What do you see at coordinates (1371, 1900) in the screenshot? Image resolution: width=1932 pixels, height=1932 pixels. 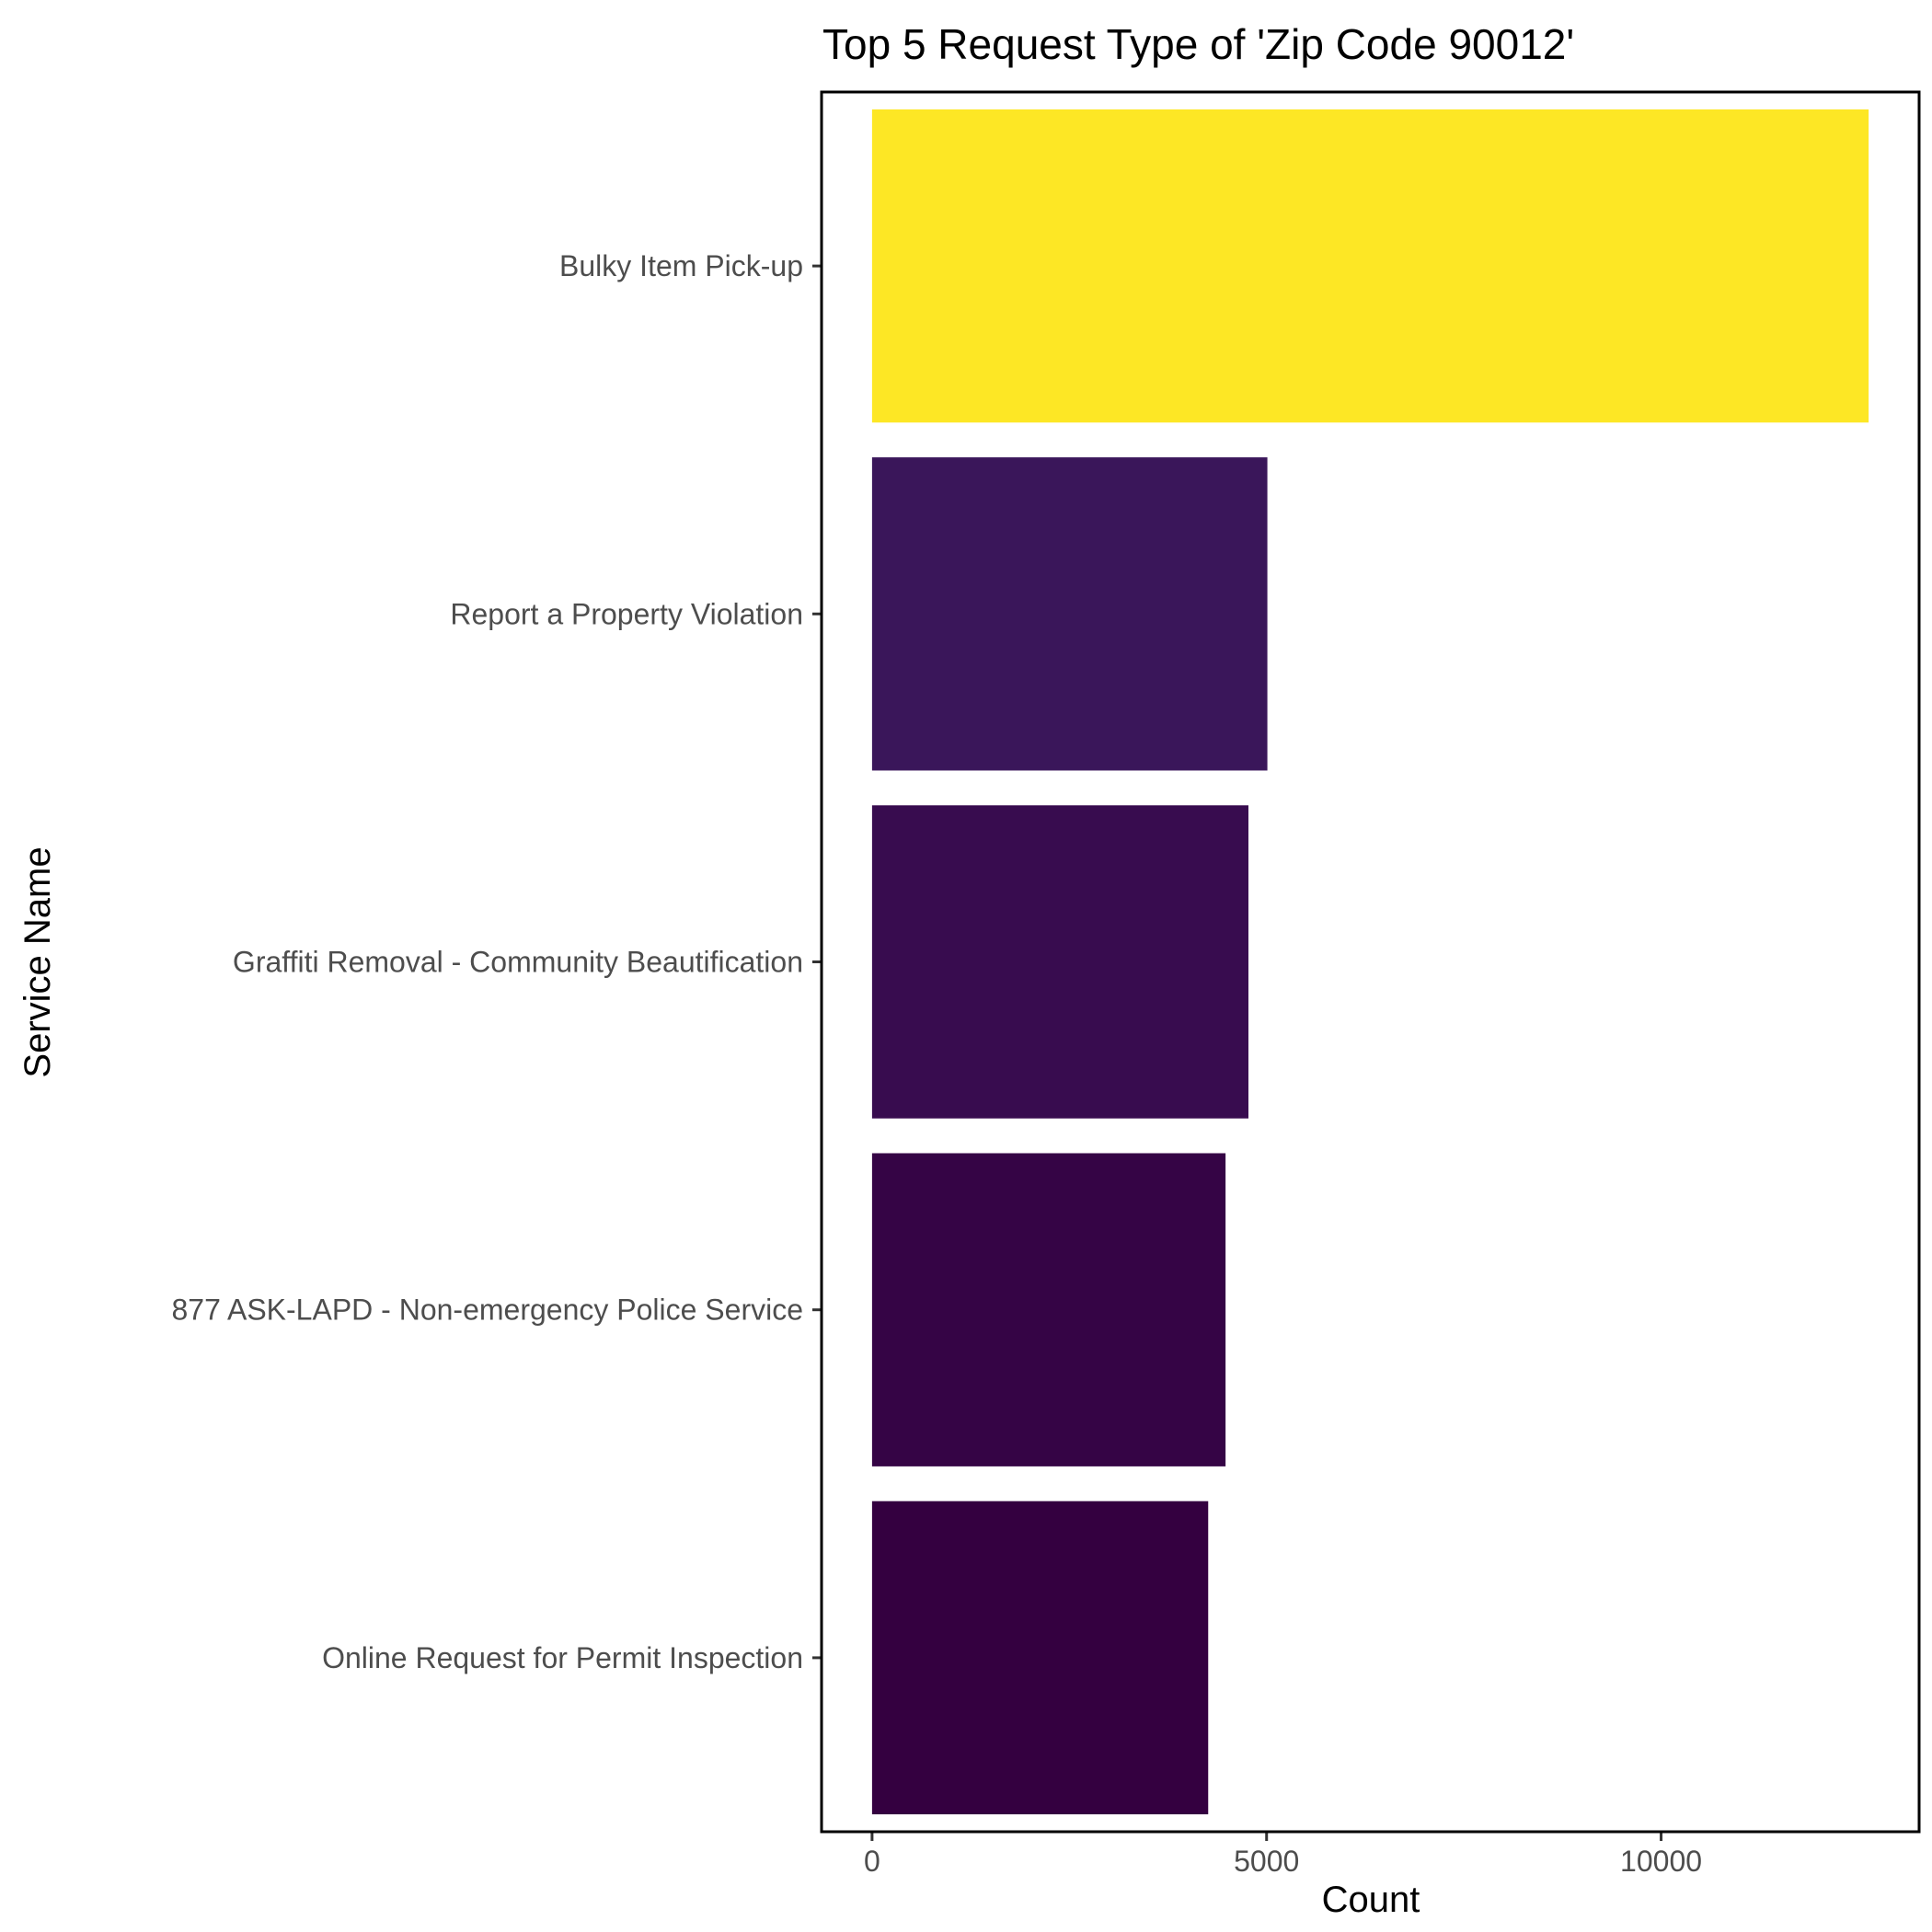 I see `x-axis-title: Count` at bounding box center [1371, 1900].